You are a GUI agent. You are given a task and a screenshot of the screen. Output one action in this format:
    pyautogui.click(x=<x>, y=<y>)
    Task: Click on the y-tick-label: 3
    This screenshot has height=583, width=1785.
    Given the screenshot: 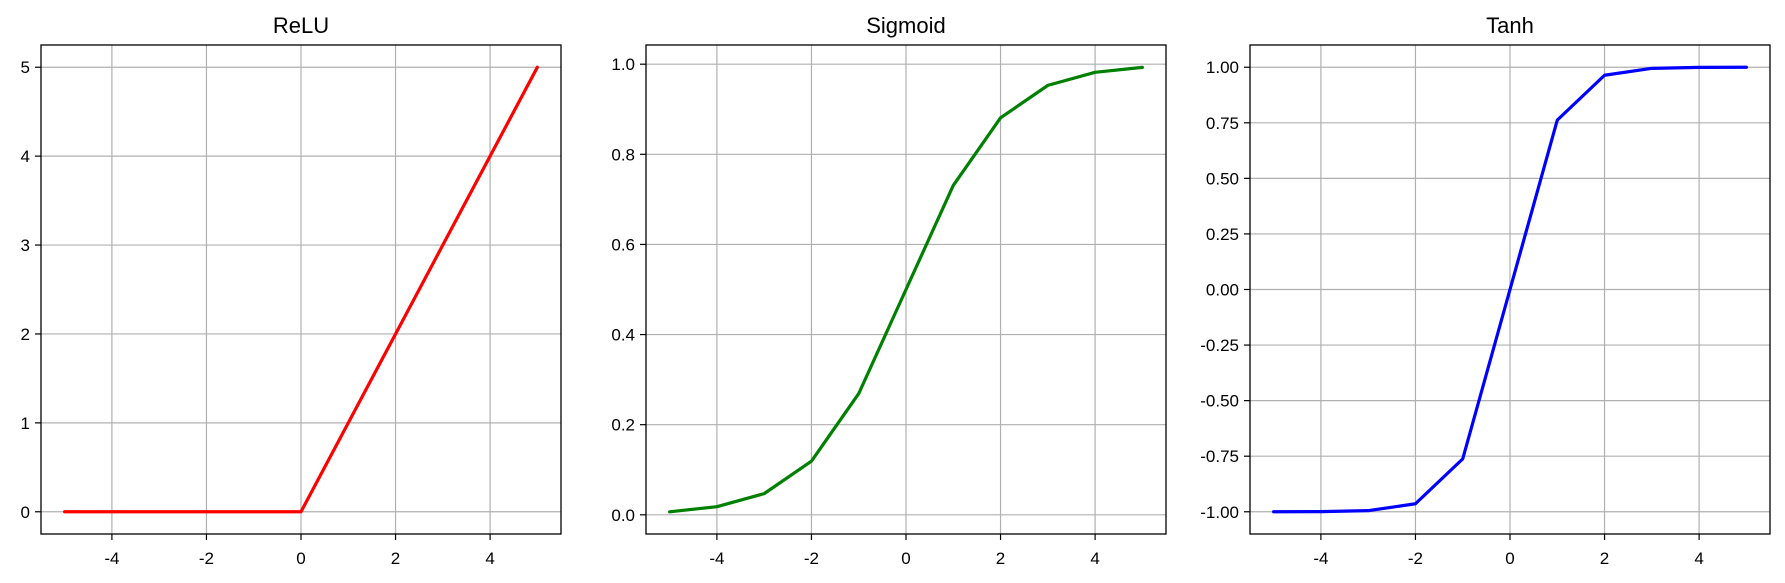 What is the action you would take?
    pyautogui.click(x=25, y=245)
    